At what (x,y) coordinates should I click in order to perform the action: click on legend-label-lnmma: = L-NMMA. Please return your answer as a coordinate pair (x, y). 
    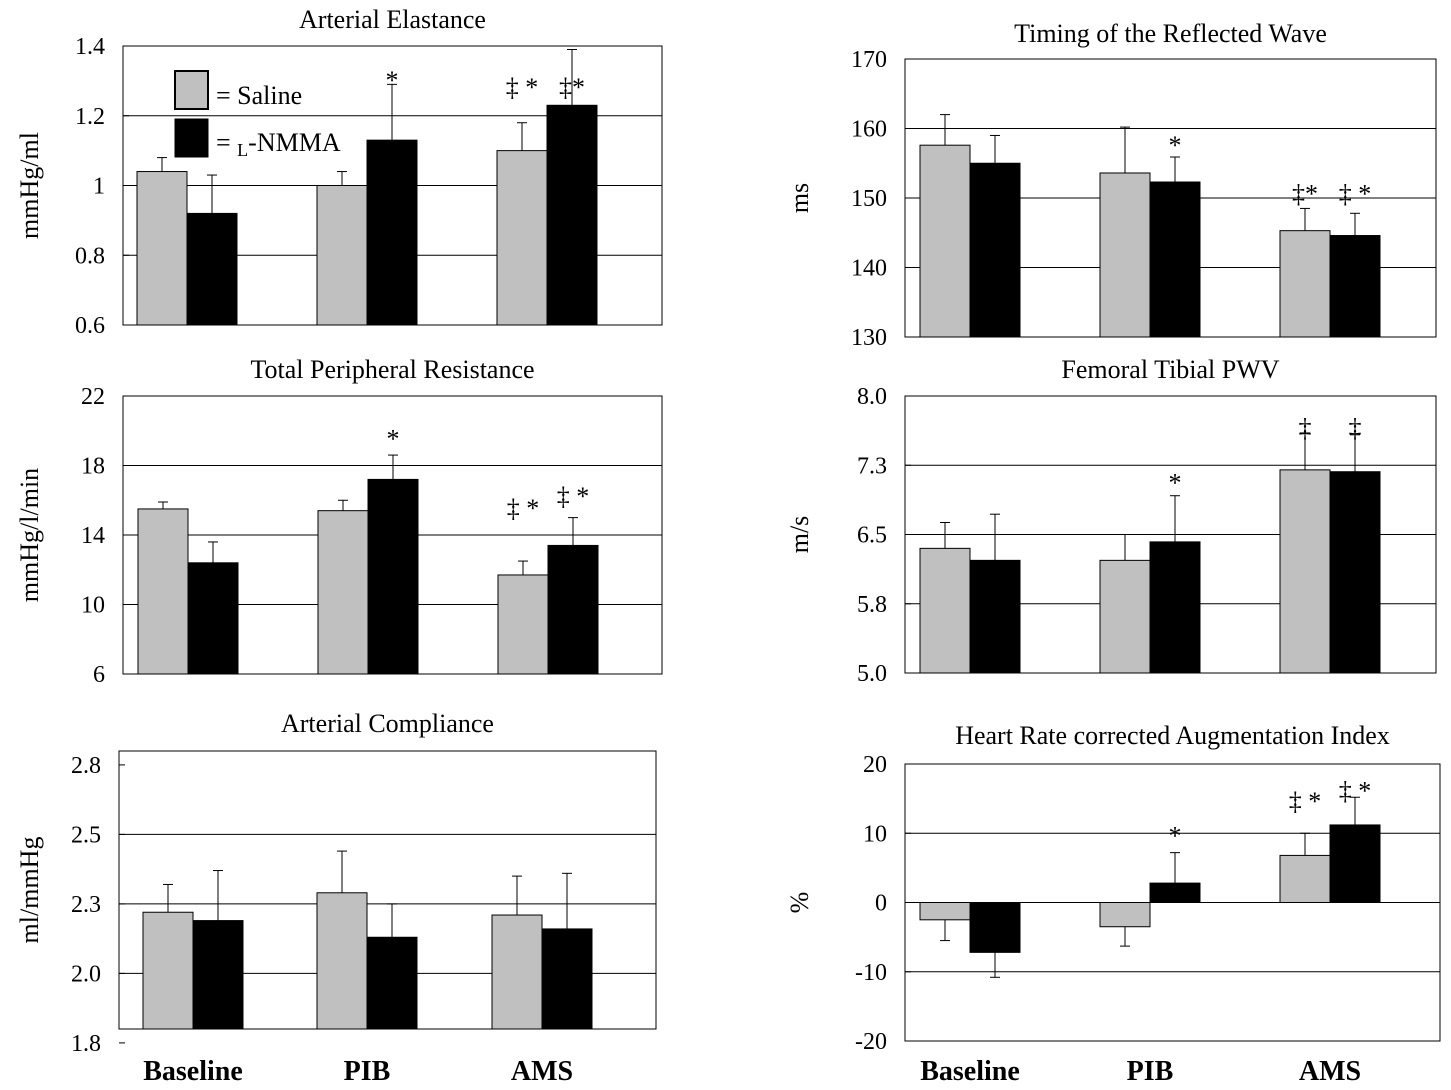
    Looking at the image, I should click on (278, 144).